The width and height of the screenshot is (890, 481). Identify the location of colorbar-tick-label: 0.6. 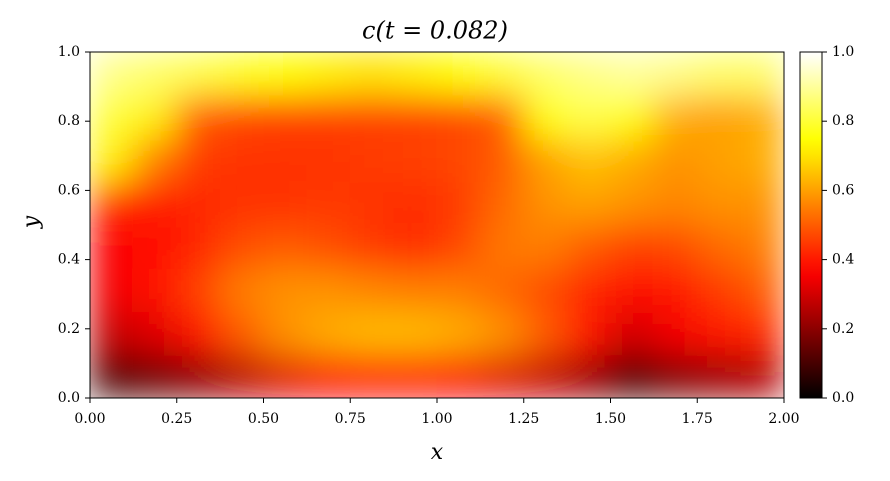
(843, 190).